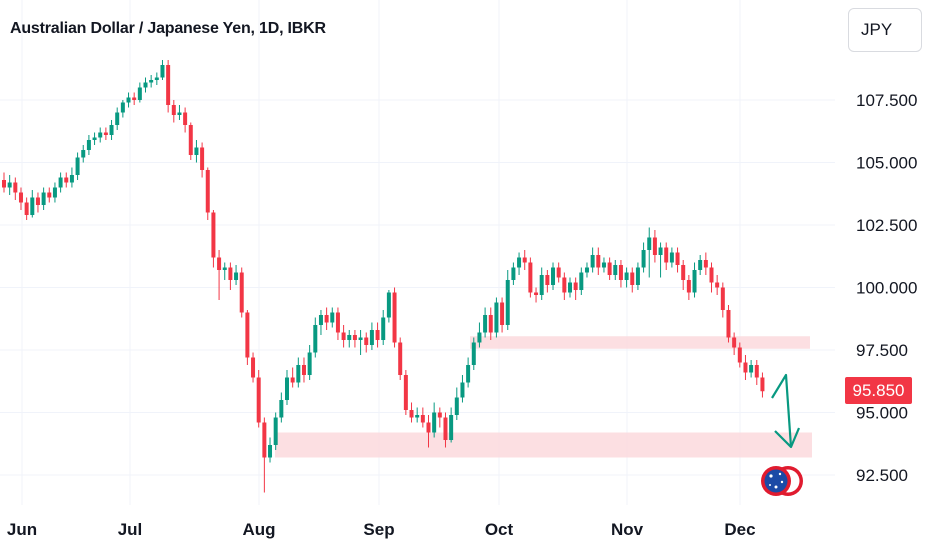  I want to click on last-price-label: 95.850, so click(878, 390).